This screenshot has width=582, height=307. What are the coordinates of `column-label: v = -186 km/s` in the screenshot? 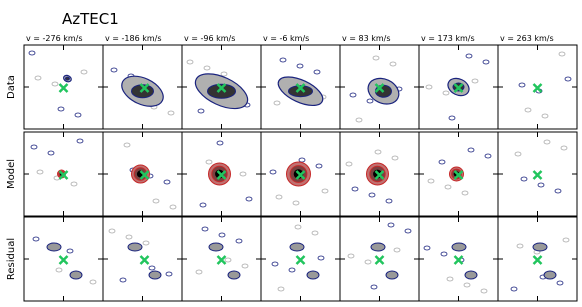 It's located at (133, 38).